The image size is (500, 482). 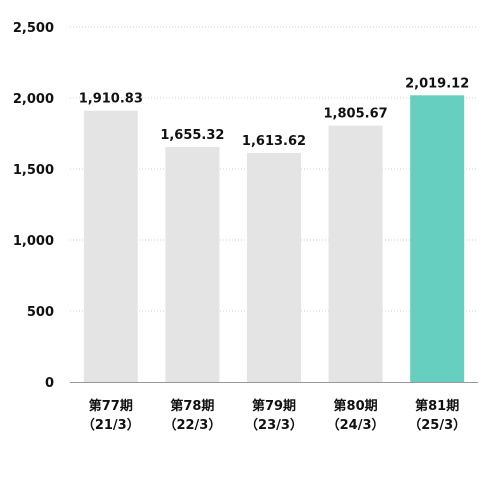 What do you see at coordinates (192, 406) in the screenshot?
I see `x-category-label: 第78期` at bounding box center [192, 406].